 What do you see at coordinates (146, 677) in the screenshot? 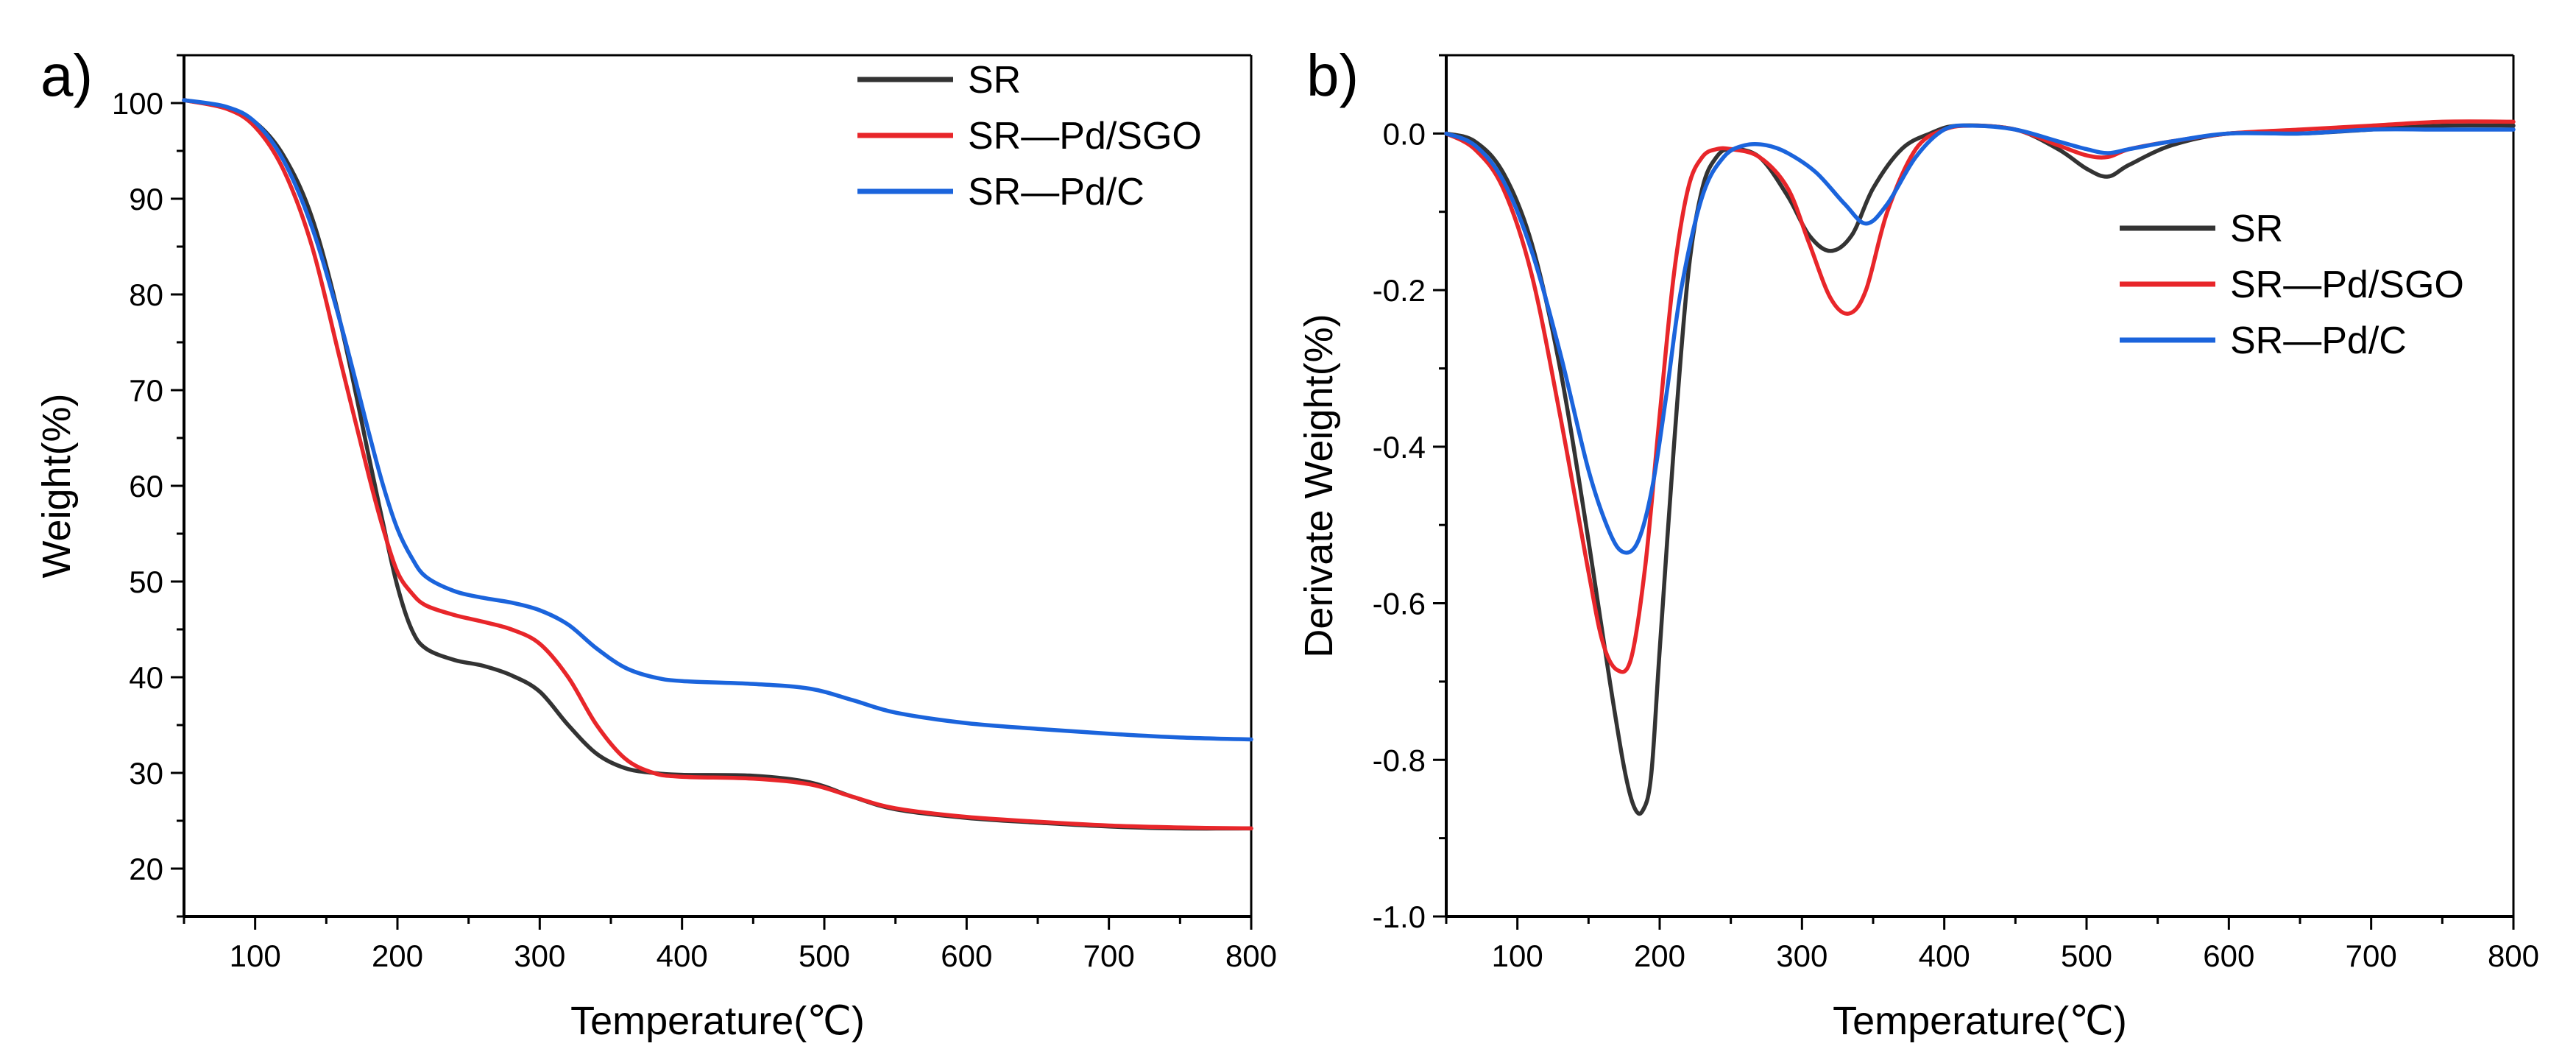
I see `y-tick-label: 40` at bounding box center [146, 677].